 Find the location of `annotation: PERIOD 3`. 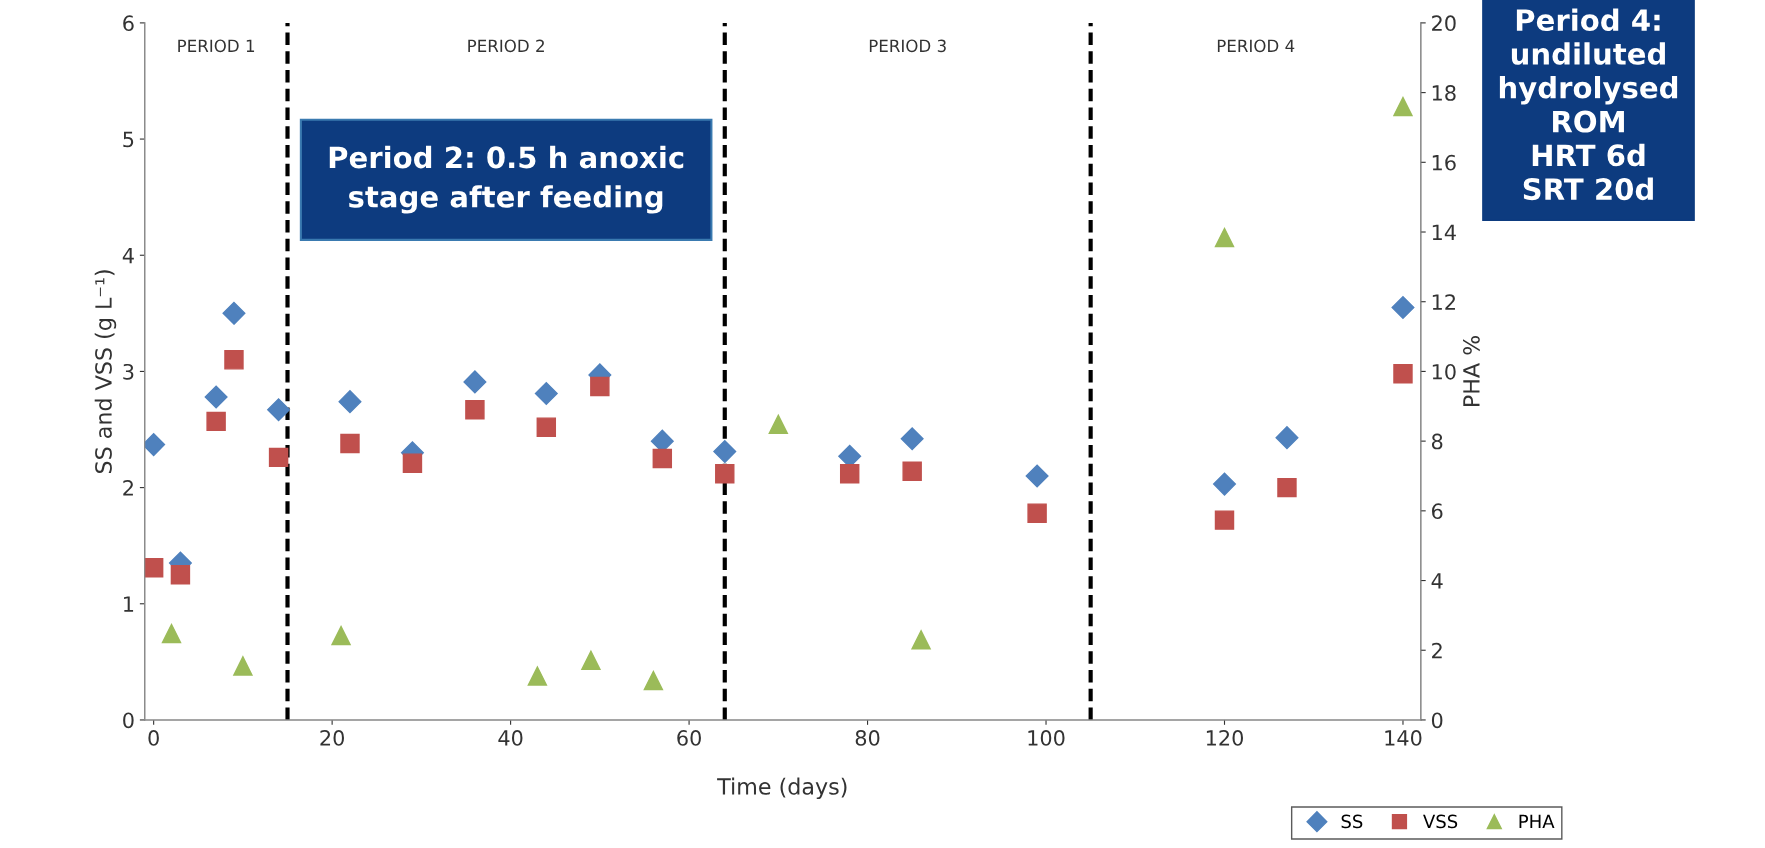

annotation: PERIOD 3 is located at coordinates (907, 46).